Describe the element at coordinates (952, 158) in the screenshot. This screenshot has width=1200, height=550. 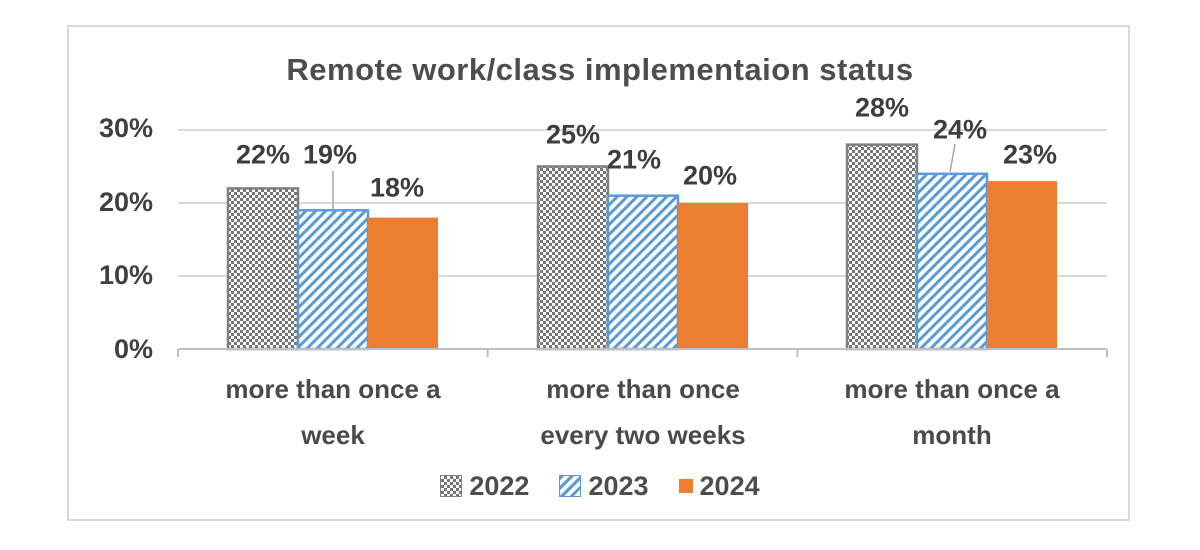
I see `leader-line` at that location.